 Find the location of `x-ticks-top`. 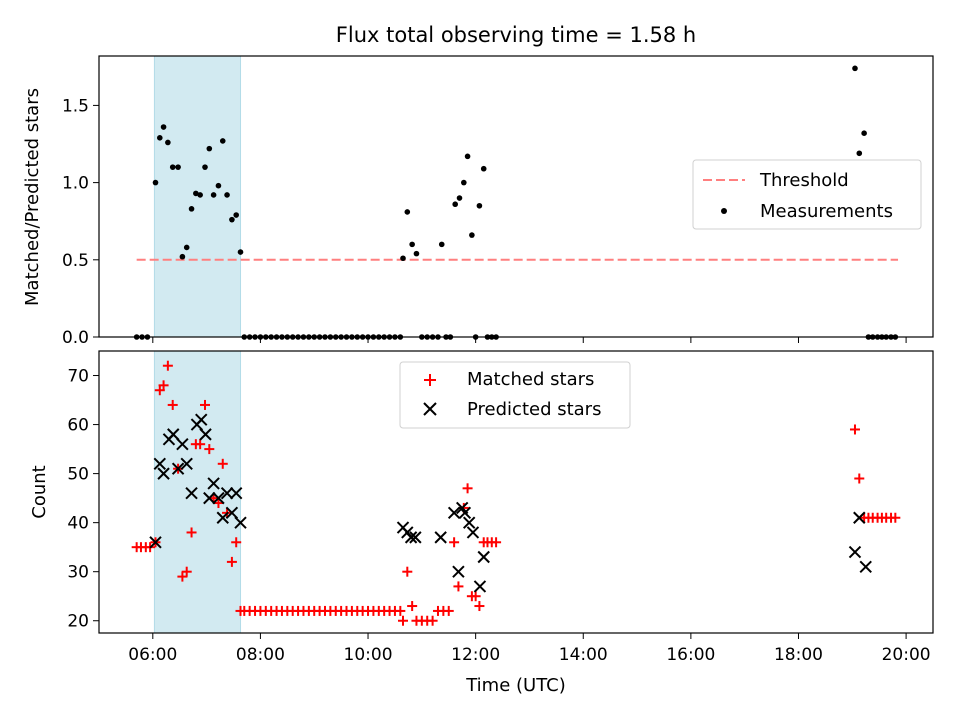

x-ticks-top is located at coordinates (529, 340).